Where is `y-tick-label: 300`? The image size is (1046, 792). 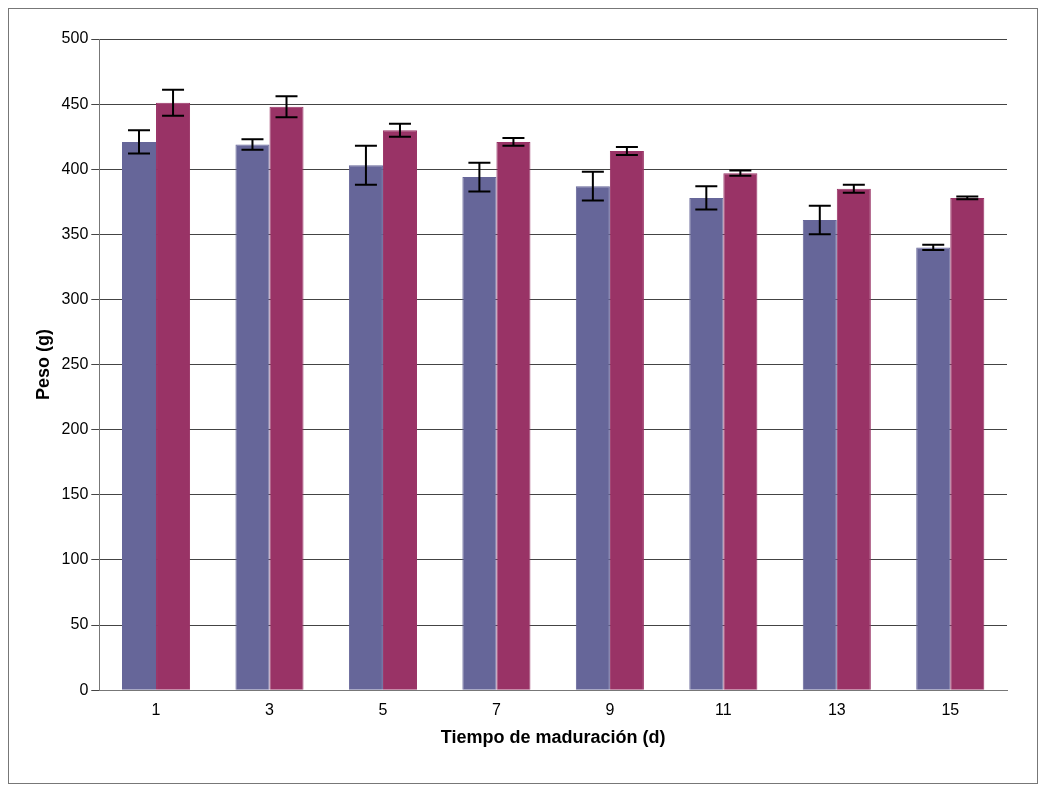
y-tick-label: 300 is located at coordinates (75, 298).